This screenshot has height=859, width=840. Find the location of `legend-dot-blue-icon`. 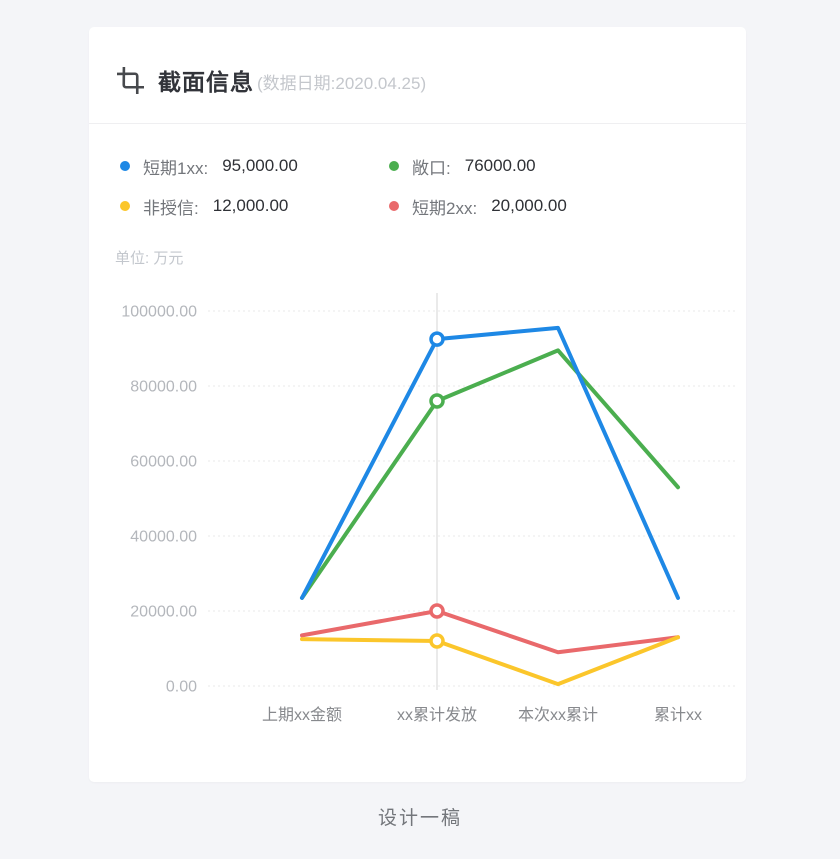

legend-dot-blue-icon is located at coordinates (125, 166).